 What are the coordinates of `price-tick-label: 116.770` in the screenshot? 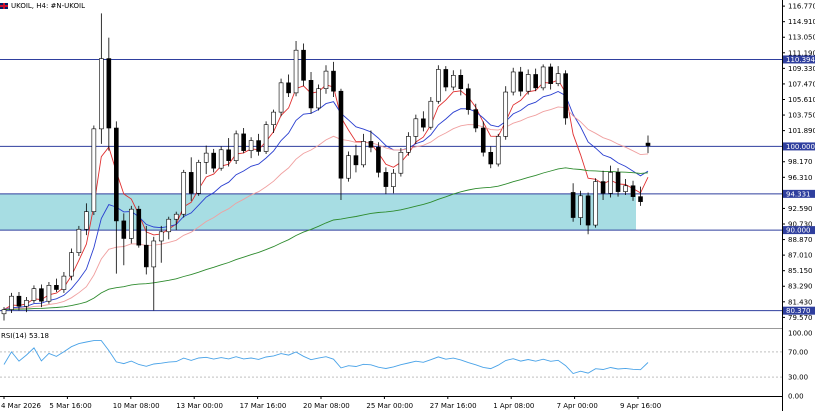 It's located at (801, 7).